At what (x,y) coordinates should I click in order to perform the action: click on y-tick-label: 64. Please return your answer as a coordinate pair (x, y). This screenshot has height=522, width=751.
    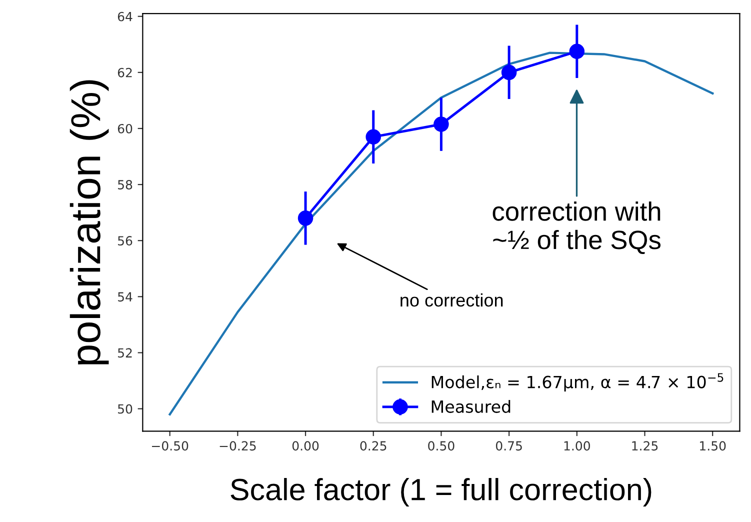
    Looking at the image, I should click on (125, 17).